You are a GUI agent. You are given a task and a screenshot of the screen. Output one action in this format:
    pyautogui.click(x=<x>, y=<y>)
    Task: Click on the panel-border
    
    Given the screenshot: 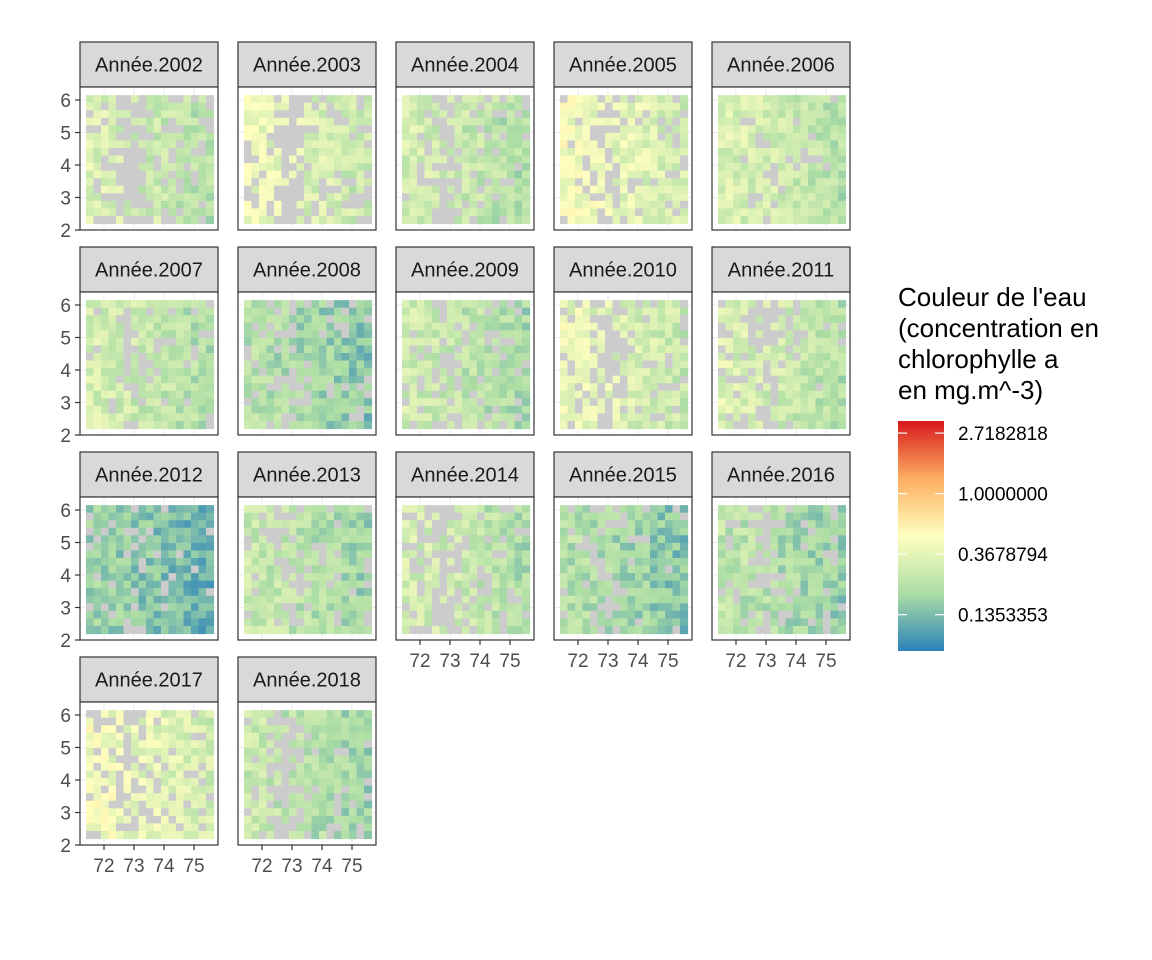 What is the action you would take?
    pyautogui.click(x=623, y=158)
    